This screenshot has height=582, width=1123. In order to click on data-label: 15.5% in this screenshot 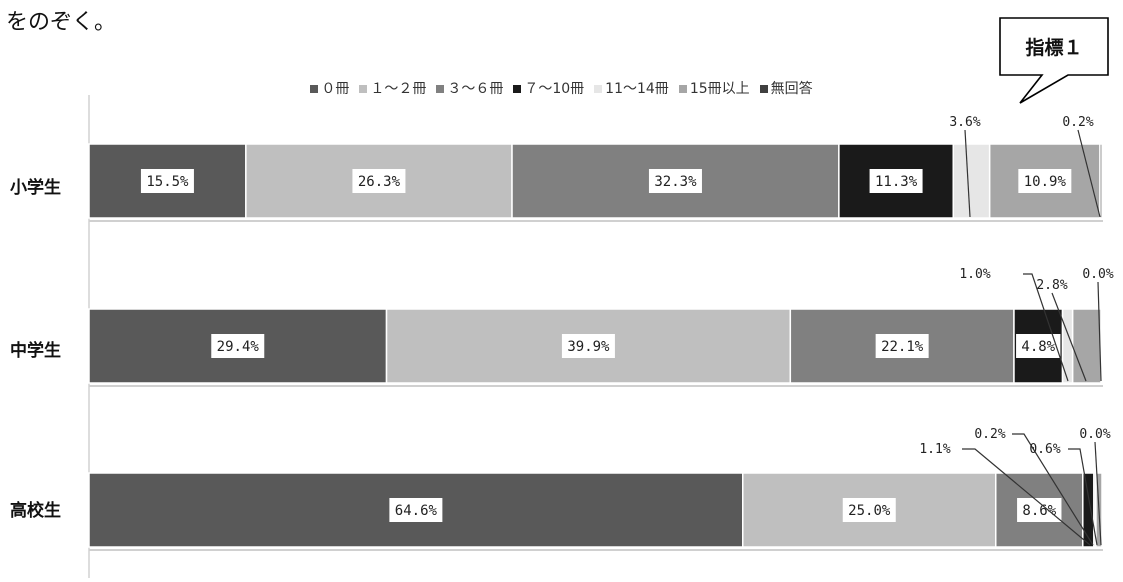, I will do `click(167, 182)`.